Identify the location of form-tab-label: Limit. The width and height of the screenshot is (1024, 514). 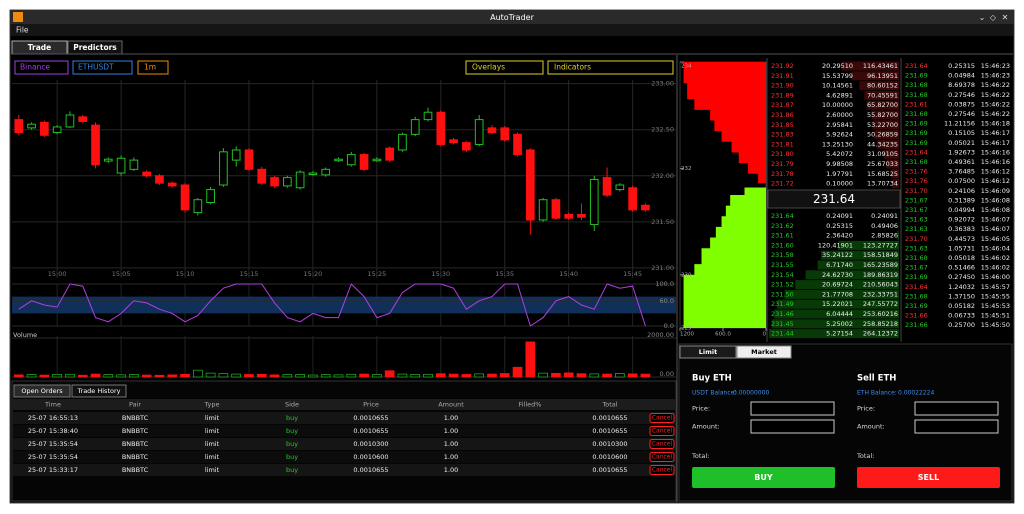
(708, 352).